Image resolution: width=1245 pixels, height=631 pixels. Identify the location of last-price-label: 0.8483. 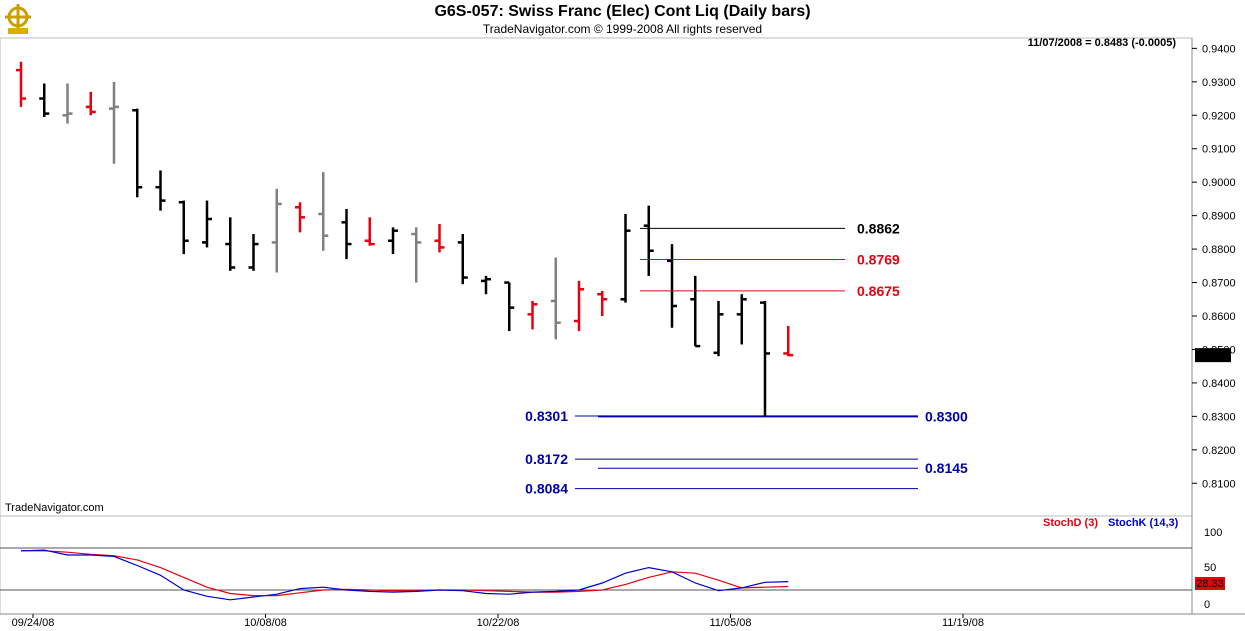
(1213, 356).